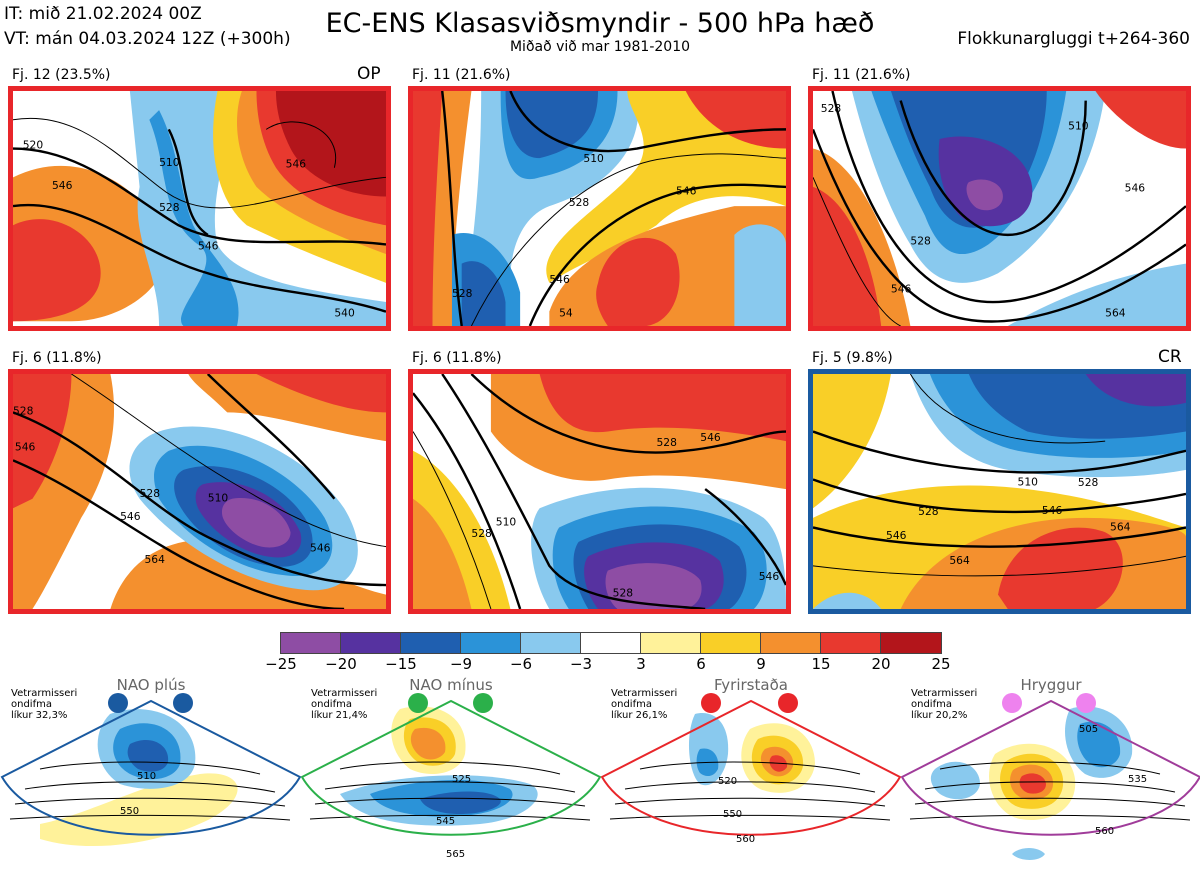 Image resolution: width=1200 pixels, height=871 pixels. I want to click on colorbar-tick-label: 9, so click(761, 664).